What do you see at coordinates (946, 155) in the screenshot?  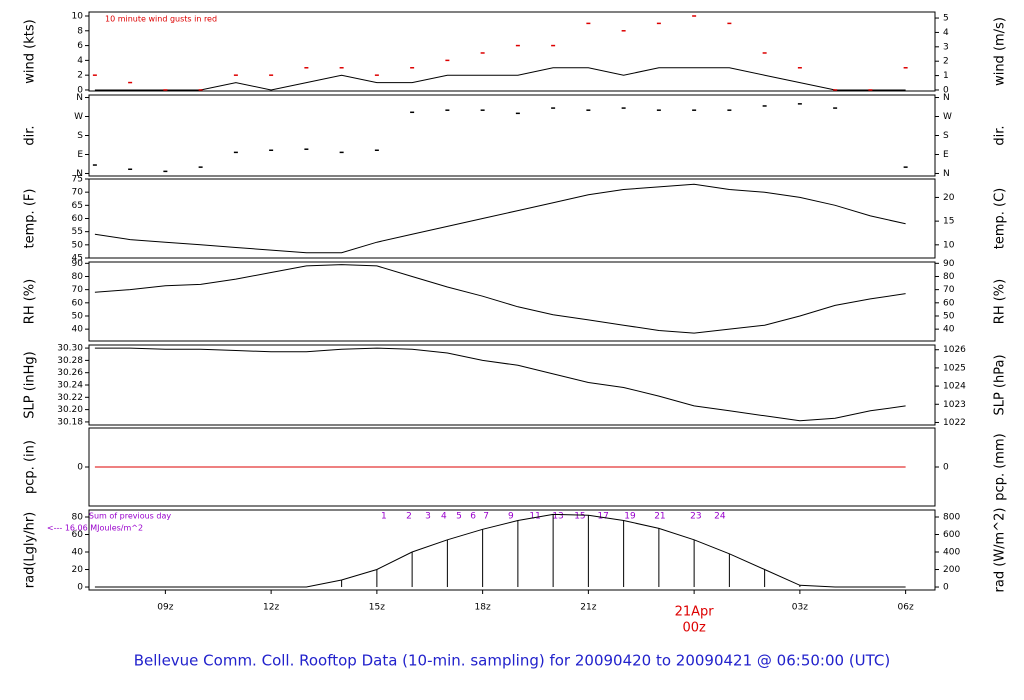 I see `y2-tick-label: E` at bounding box center [946, 155].